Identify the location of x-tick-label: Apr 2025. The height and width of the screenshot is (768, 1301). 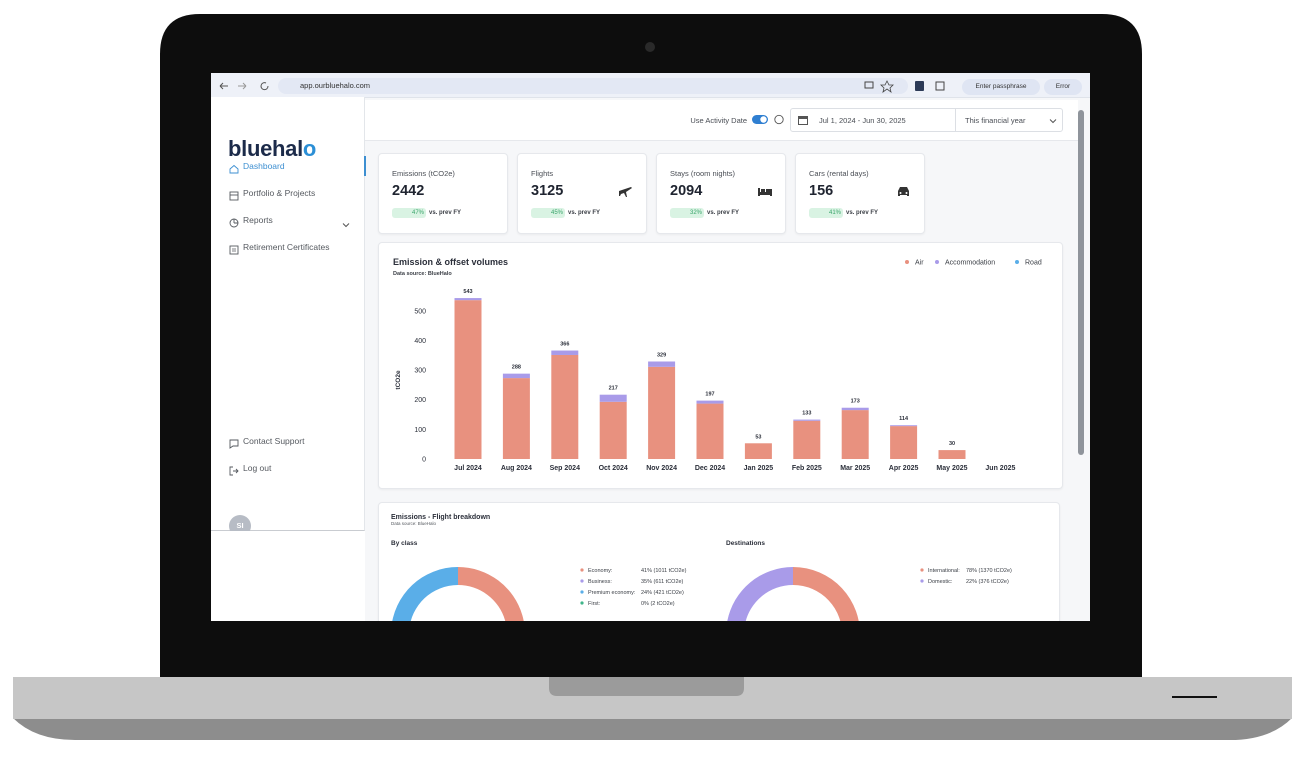
(904, 468).